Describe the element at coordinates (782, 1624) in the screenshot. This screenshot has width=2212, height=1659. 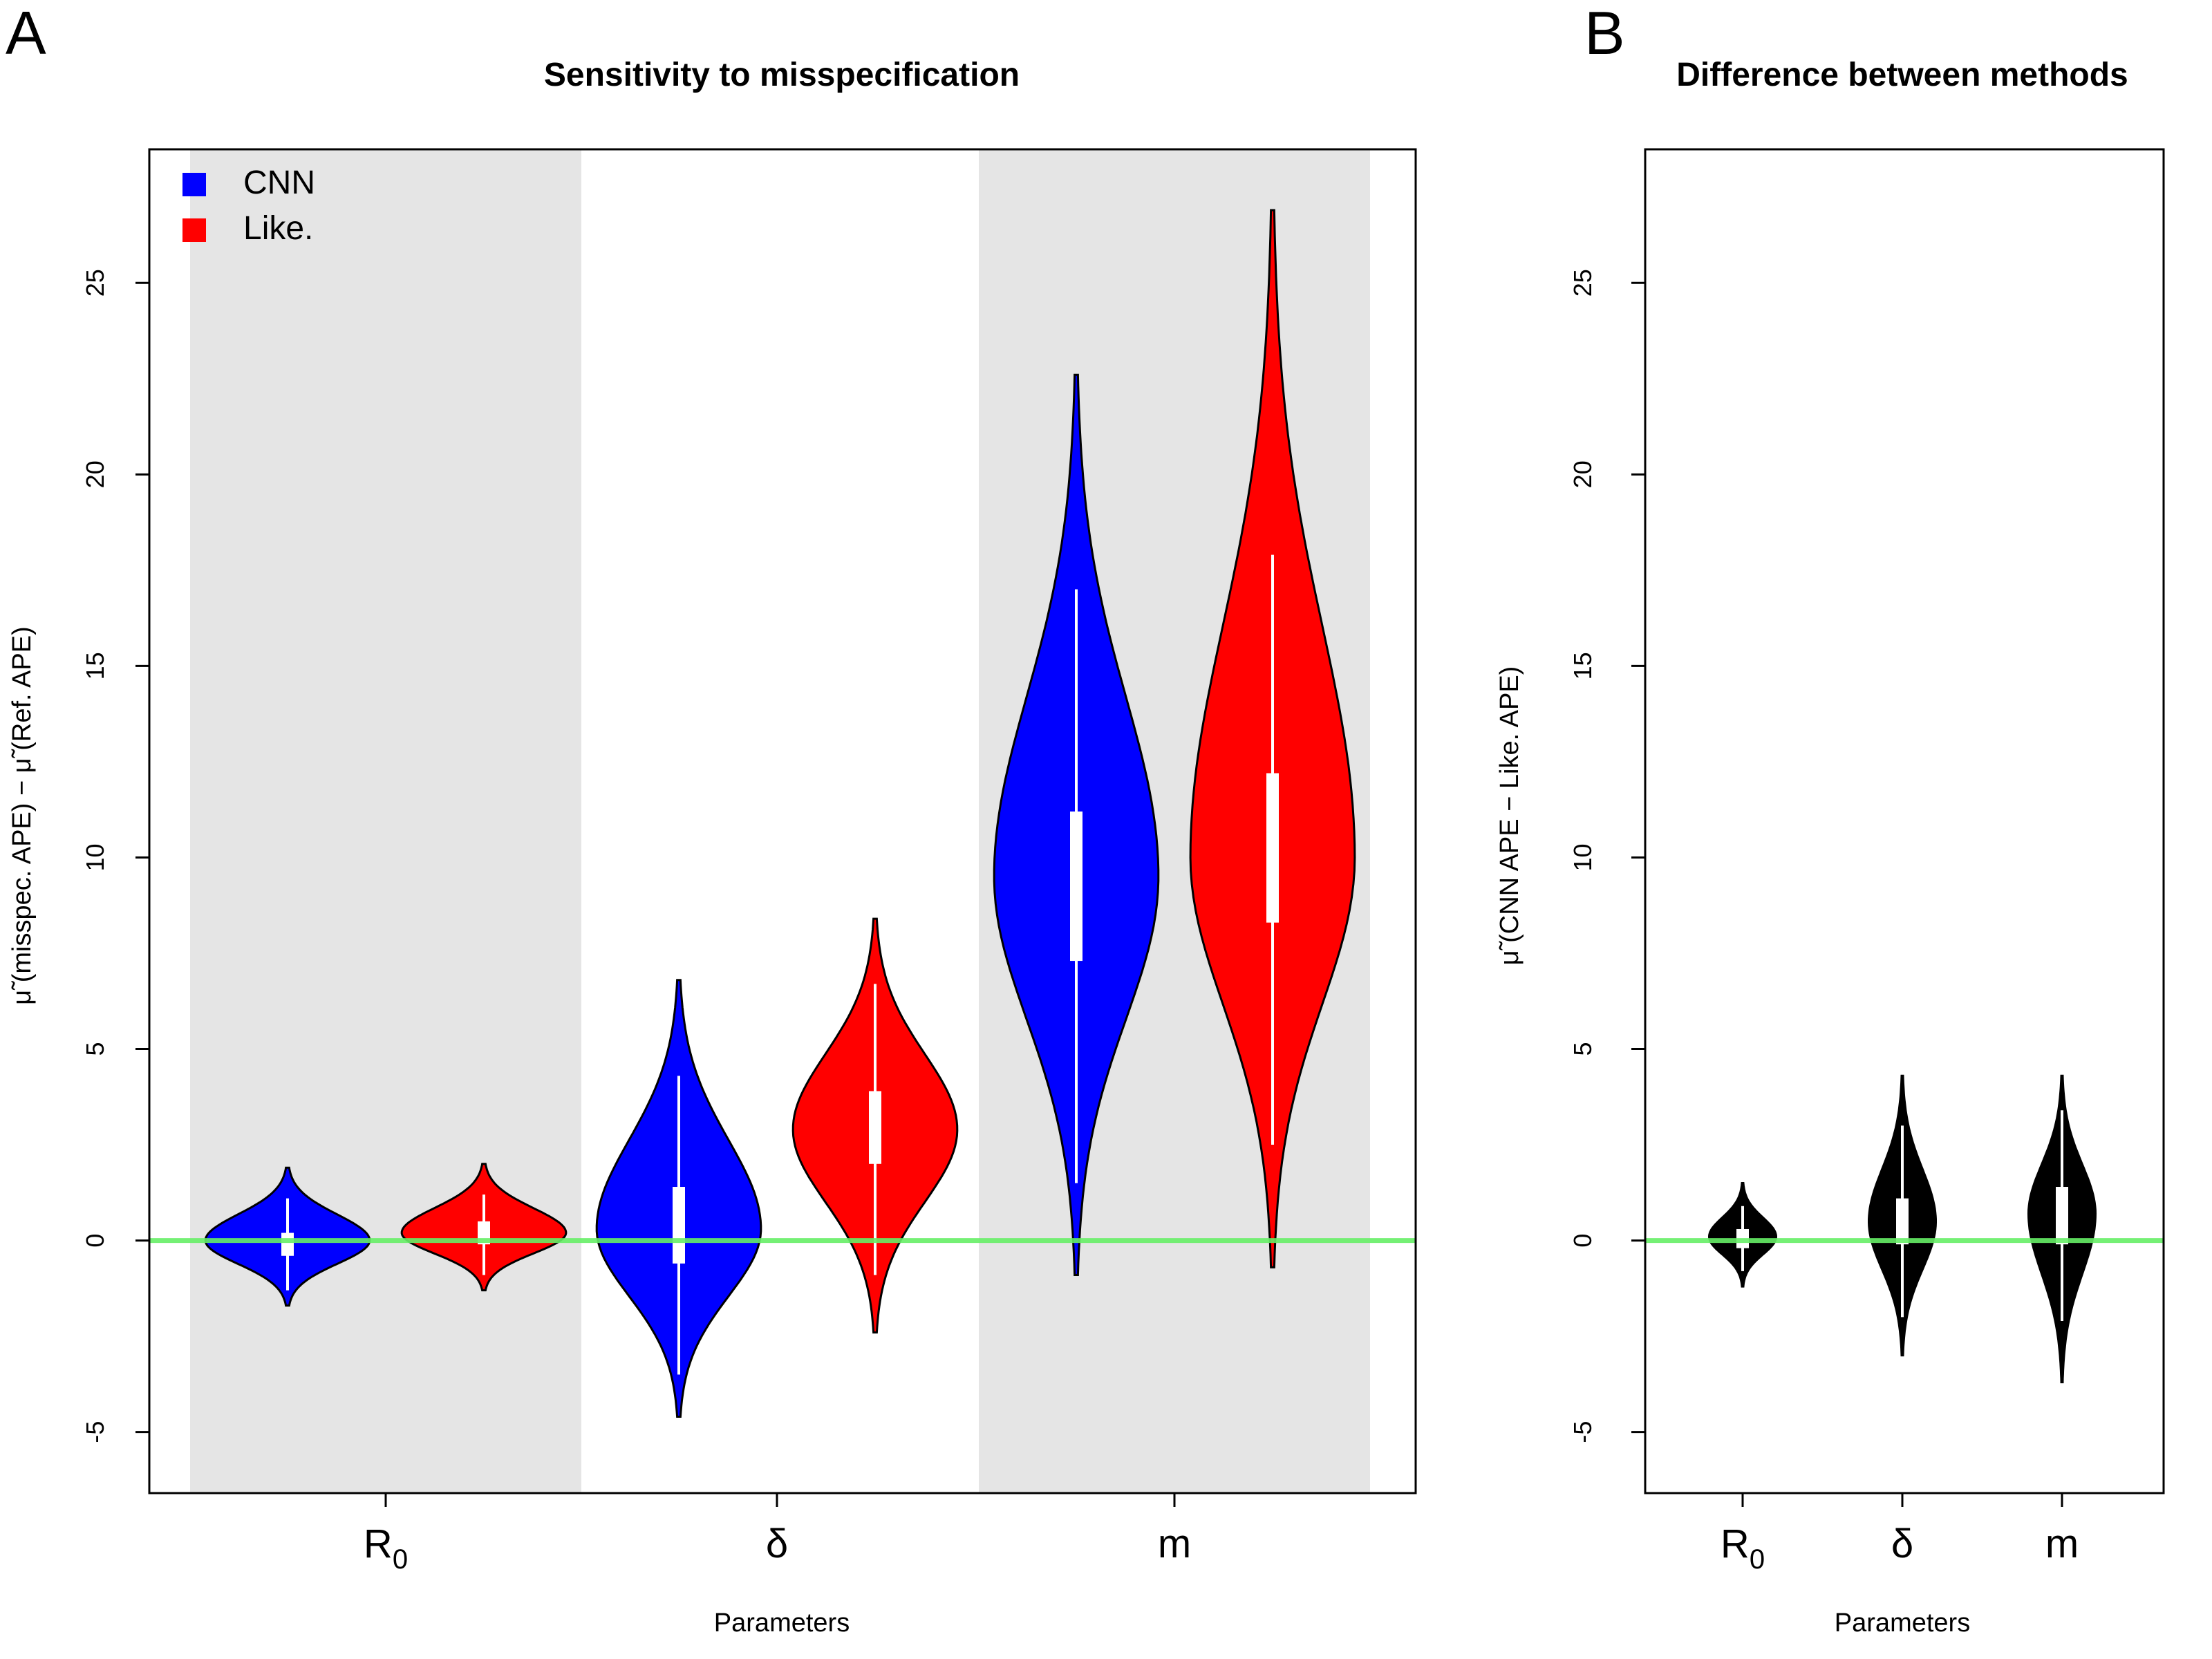
I see `panel-a-x-axis-label: Parameters` at that location.